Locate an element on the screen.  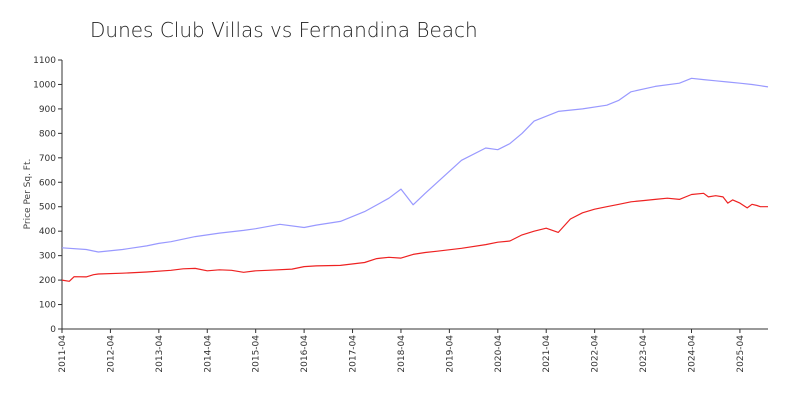
x-tick-label: 2012-04 is located at coordinates (111, 354).